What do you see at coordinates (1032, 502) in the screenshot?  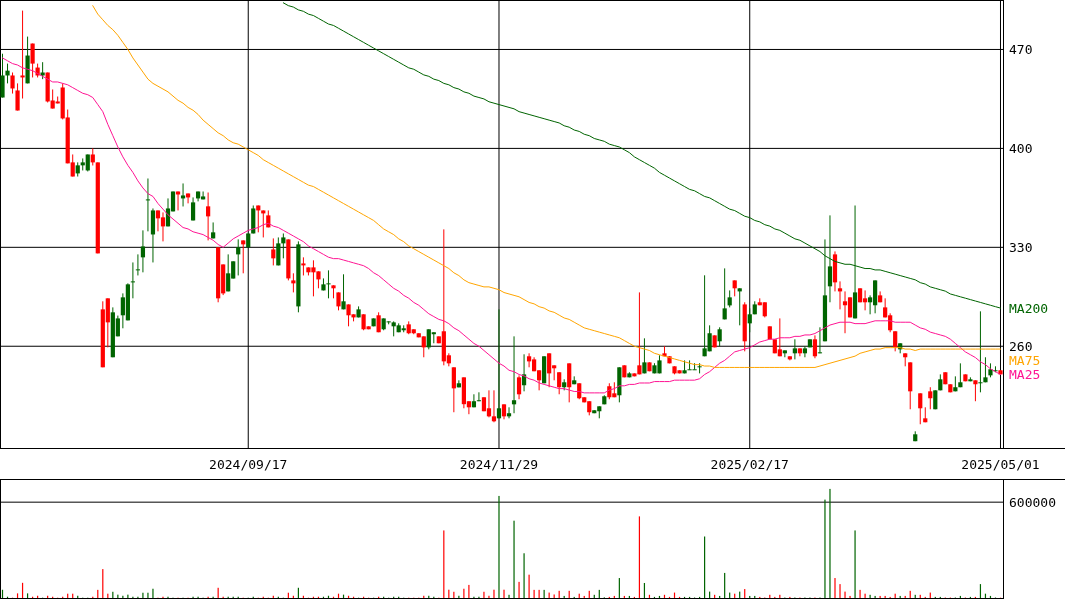 I see `y-tick-label: 600000` at bounding box center [1032, 502].